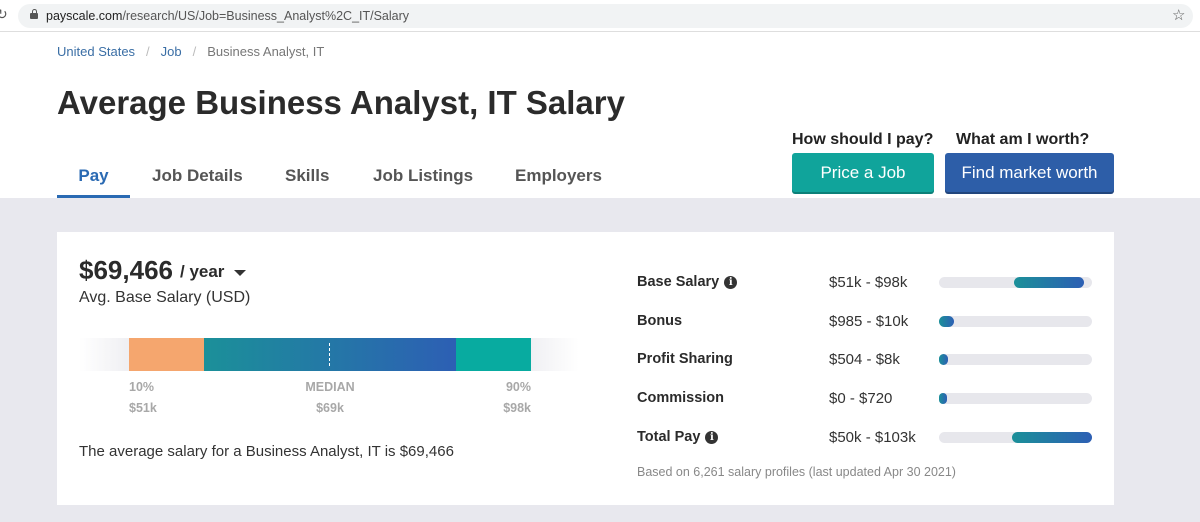  Describe the element at coordinates (869, 321) in the screenshot. I see `bonus-range: $985 - $10k` at that location.